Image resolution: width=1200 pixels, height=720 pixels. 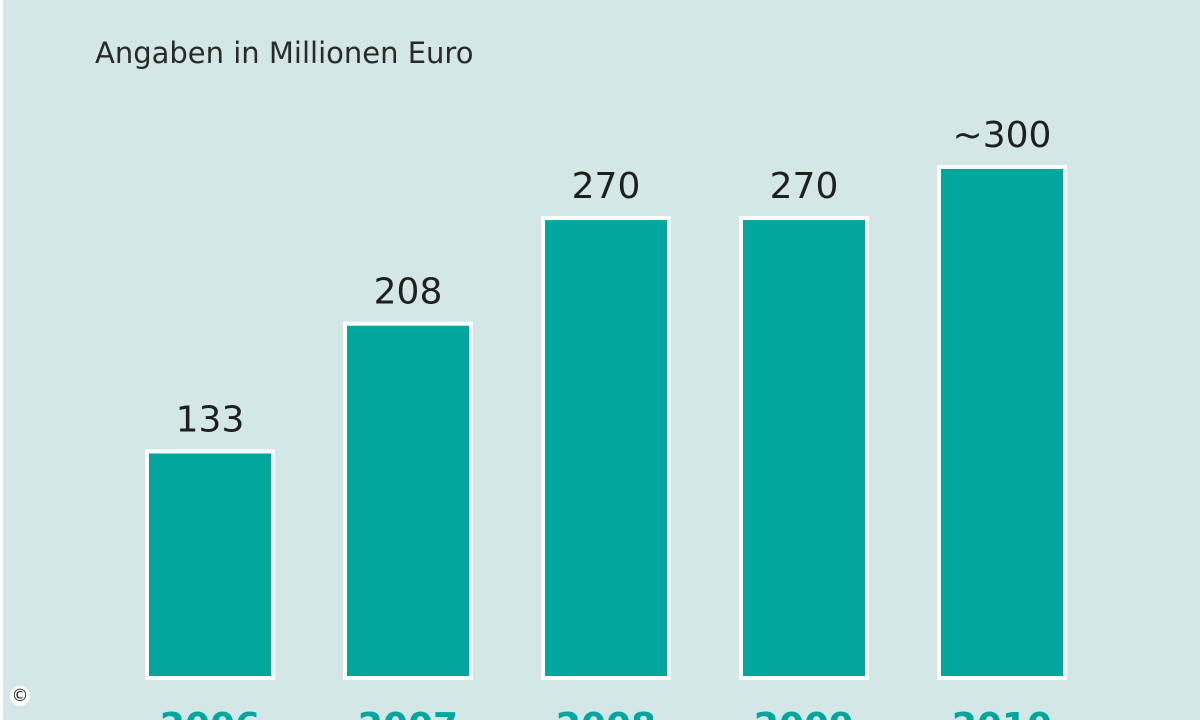 I want to click on data-label-2007: 208, so click(x=408, y=292).